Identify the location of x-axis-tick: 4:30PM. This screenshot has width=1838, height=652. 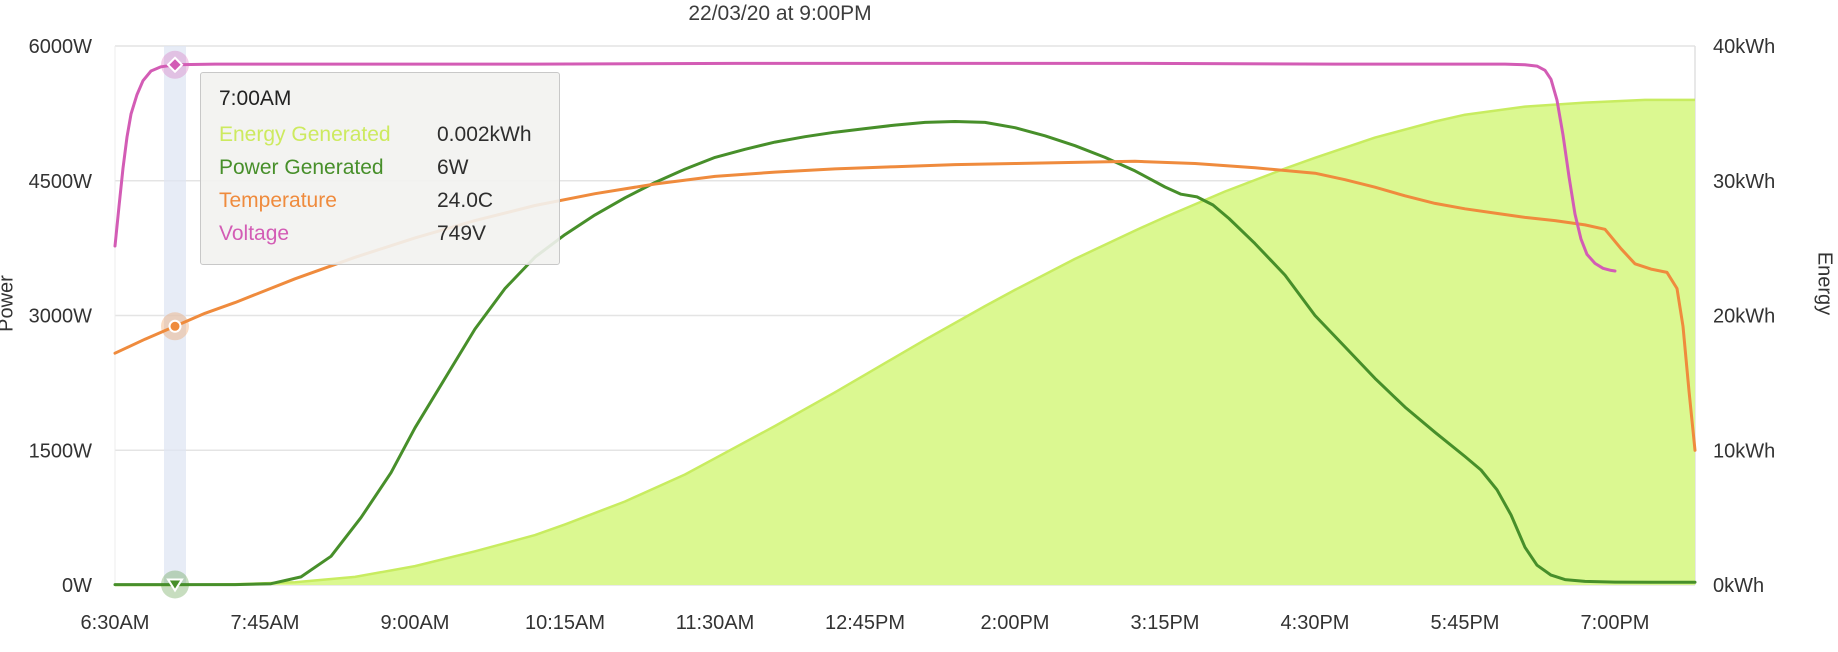
(1315, 623).